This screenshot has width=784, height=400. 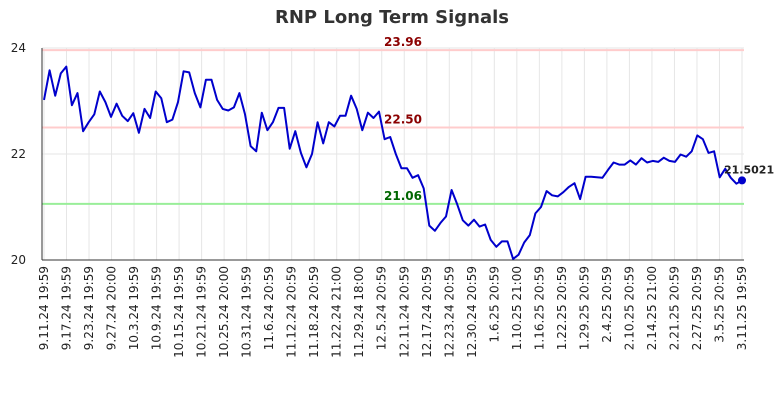 What do you see at coordinates (337, 312) in the screenshot?
I see `x-tick-label: 11.22.24 21:00` at bounding box center [337, 312].